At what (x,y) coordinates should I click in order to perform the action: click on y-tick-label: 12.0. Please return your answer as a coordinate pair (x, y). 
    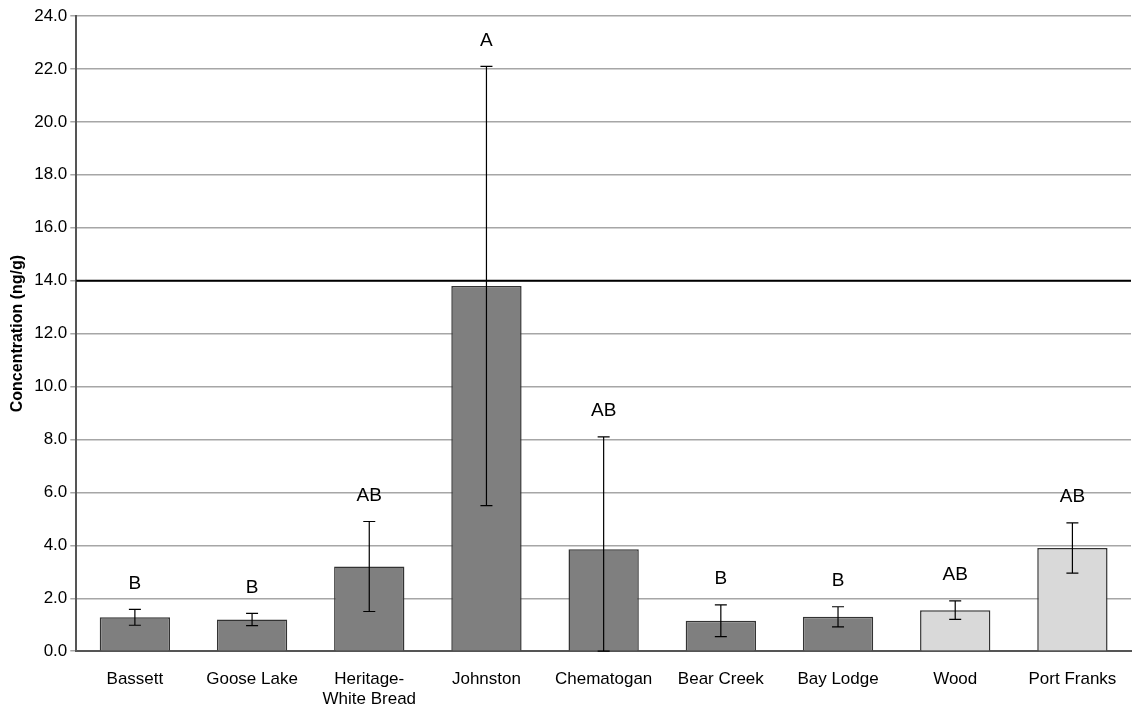
    Looking at the image, I should click on (51, 333).